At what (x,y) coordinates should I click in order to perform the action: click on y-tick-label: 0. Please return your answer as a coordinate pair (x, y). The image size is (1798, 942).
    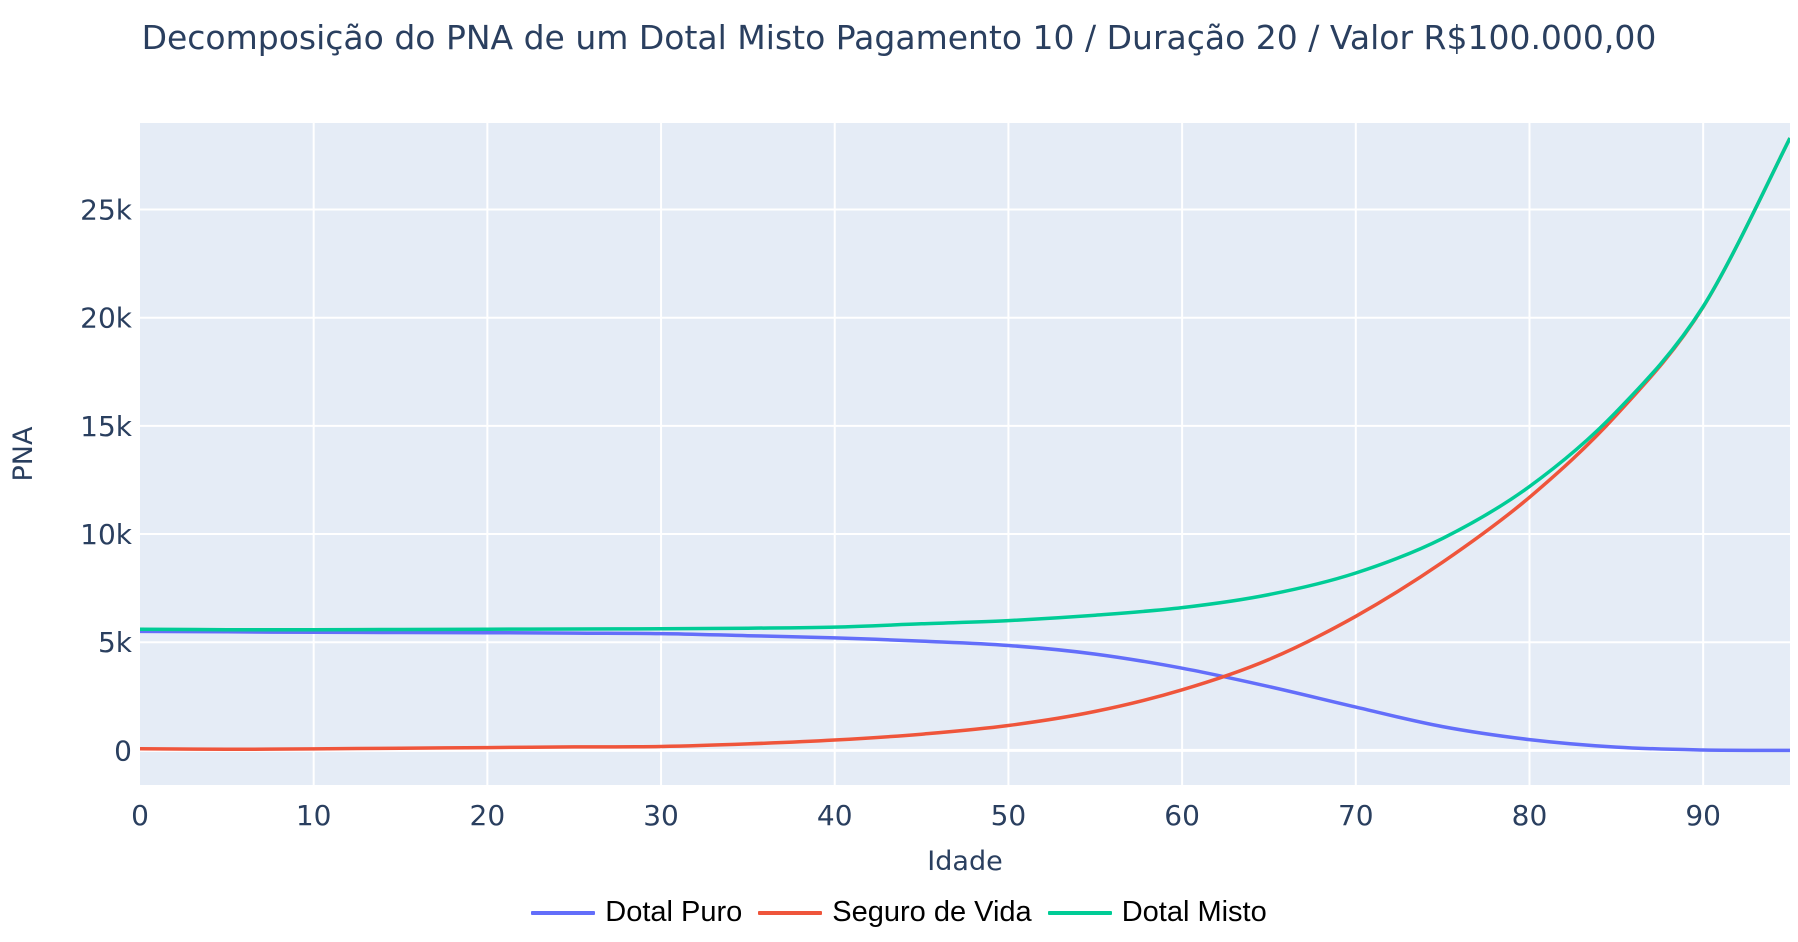
    Looking at the image, I should click on (123, 750).